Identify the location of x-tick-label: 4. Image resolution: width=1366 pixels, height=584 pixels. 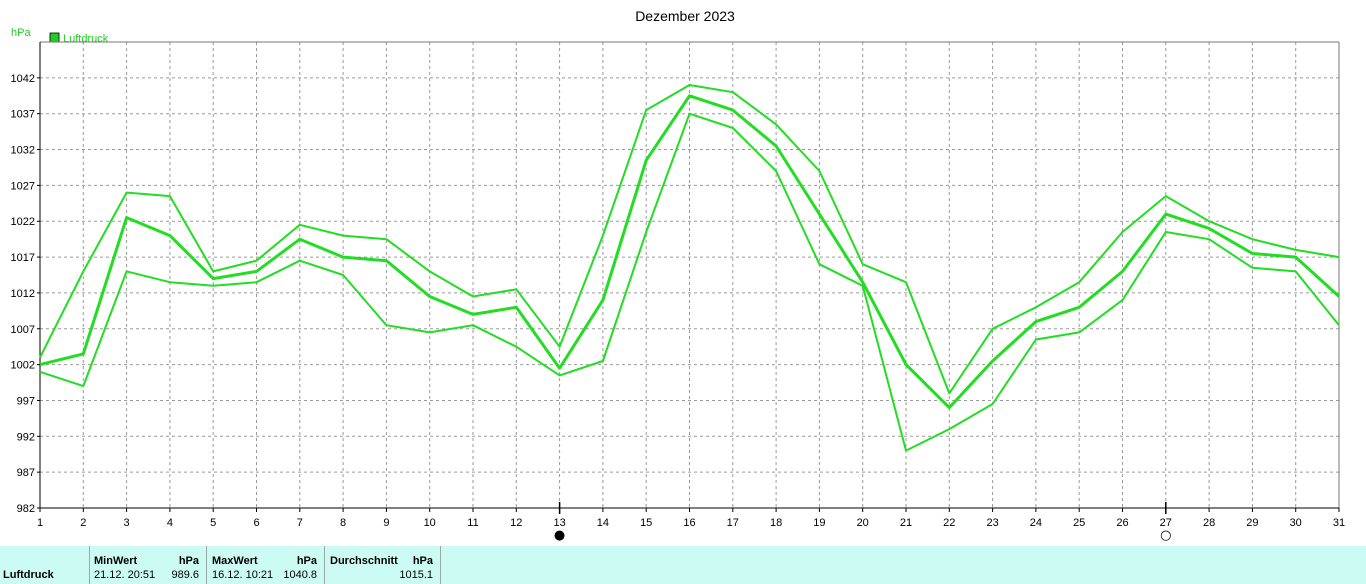
(170, 523).